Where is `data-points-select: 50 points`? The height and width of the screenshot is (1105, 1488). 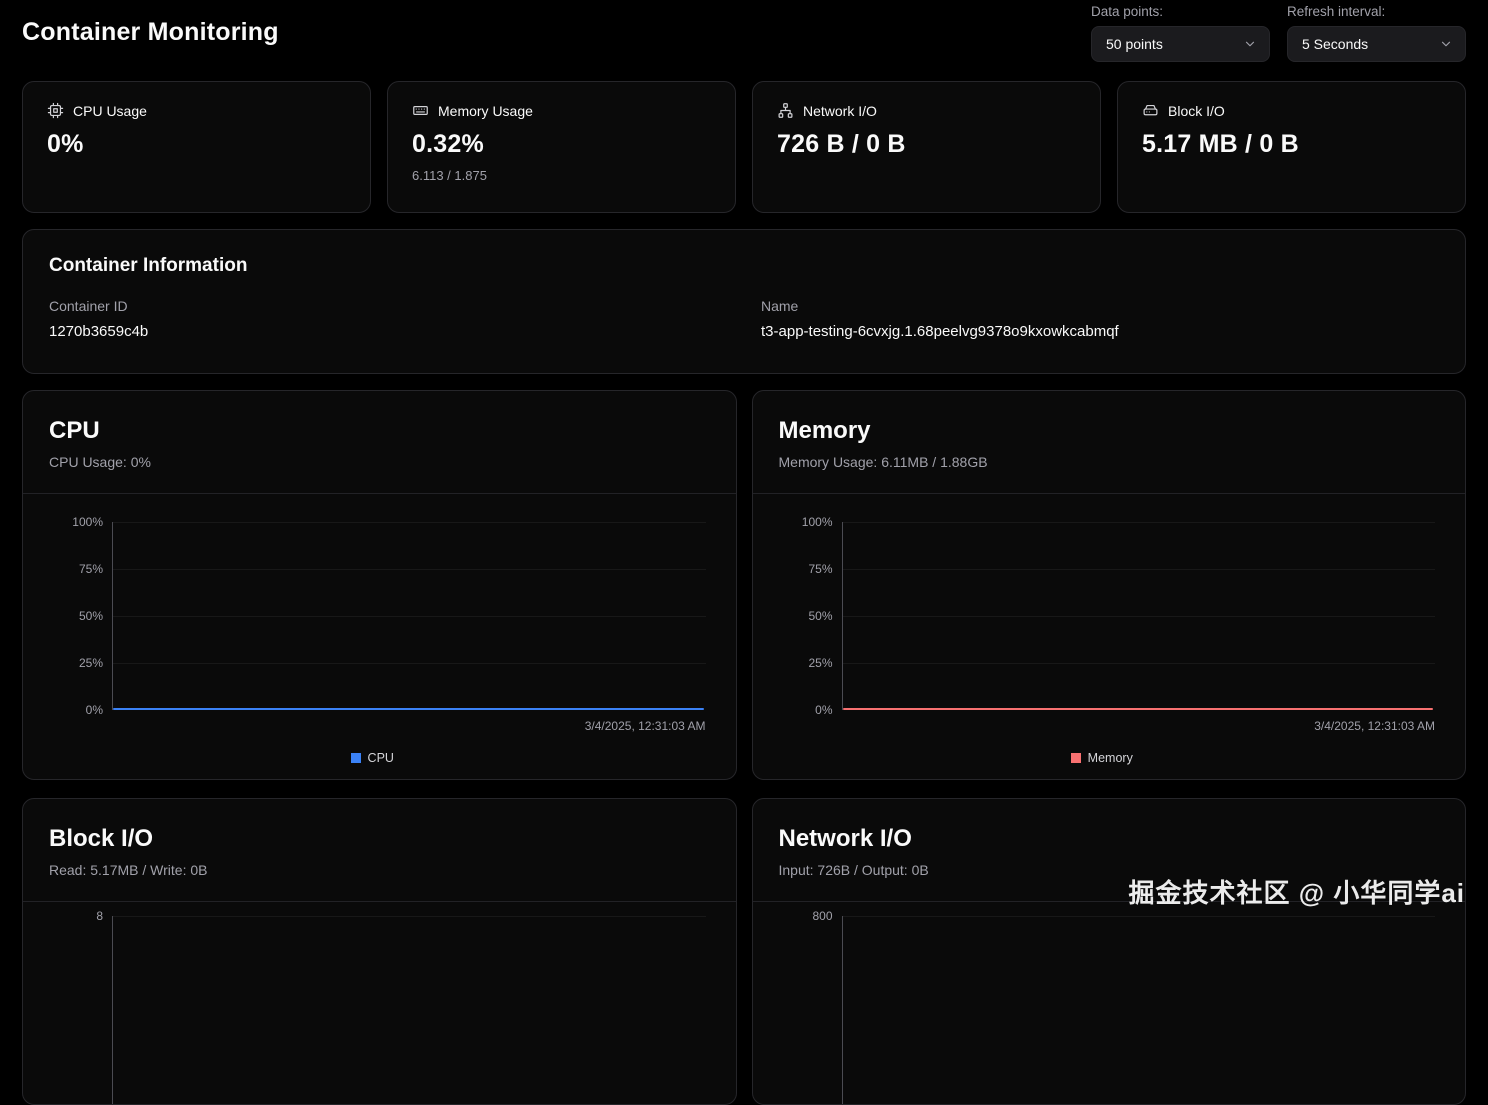 data-points-select: 50 points is located at coordinates (1180, 44).